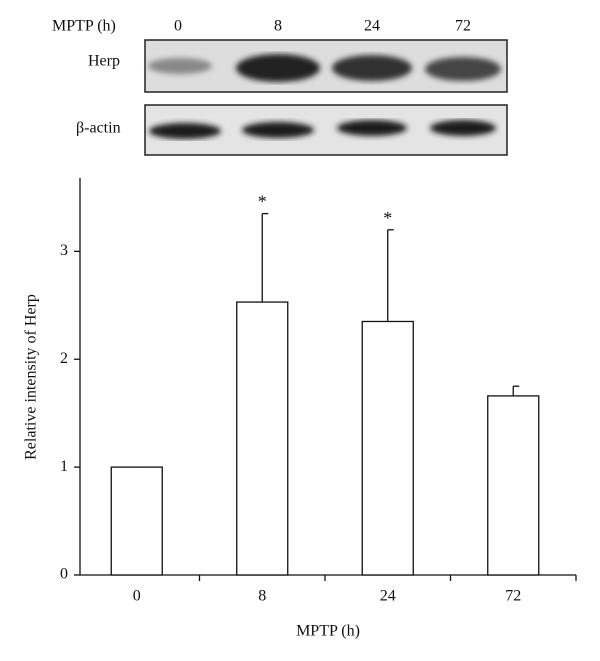 The height and width of the screenshot is (661, 600). Describe the element at coordinates (104, 61) in the screenshot. I see `row-label: Herp` at that location.